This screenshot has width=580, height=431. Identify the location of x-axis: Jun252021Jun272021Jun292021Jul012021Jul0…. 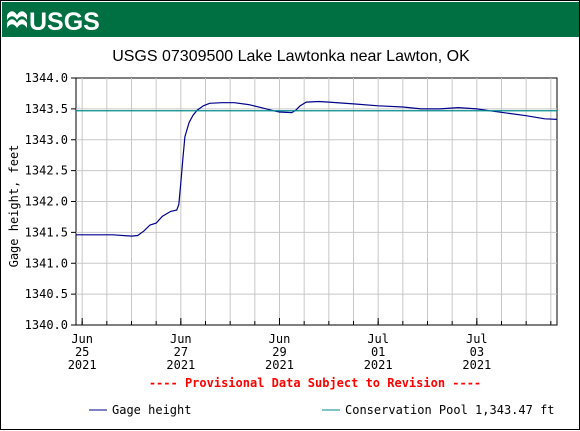
(310, 345).